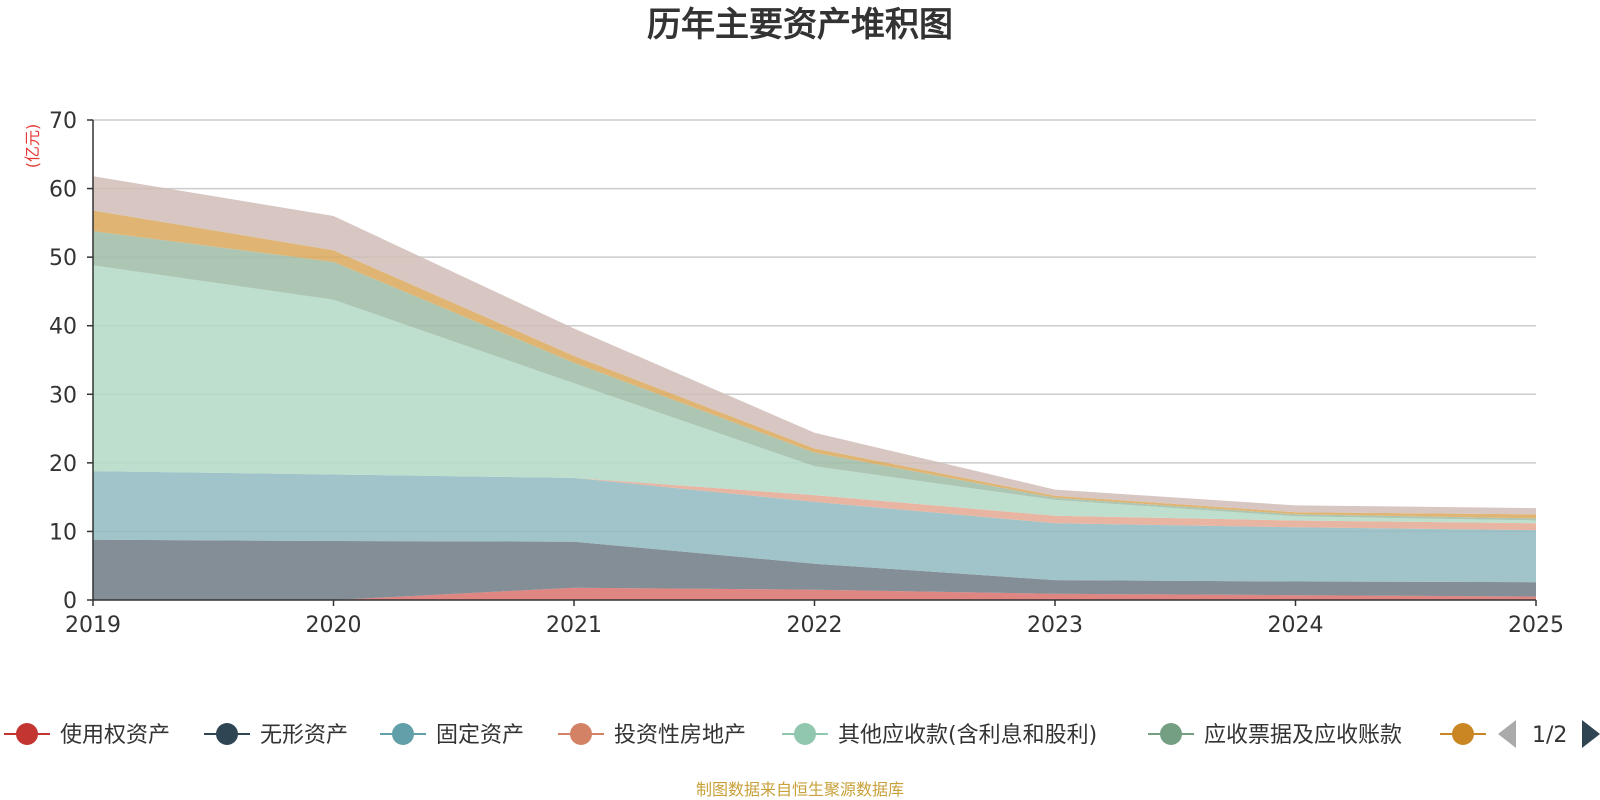  Describe the element at coordinates (815, 625) in the screenshot. I see `x-tick-label: 2022` at that location.